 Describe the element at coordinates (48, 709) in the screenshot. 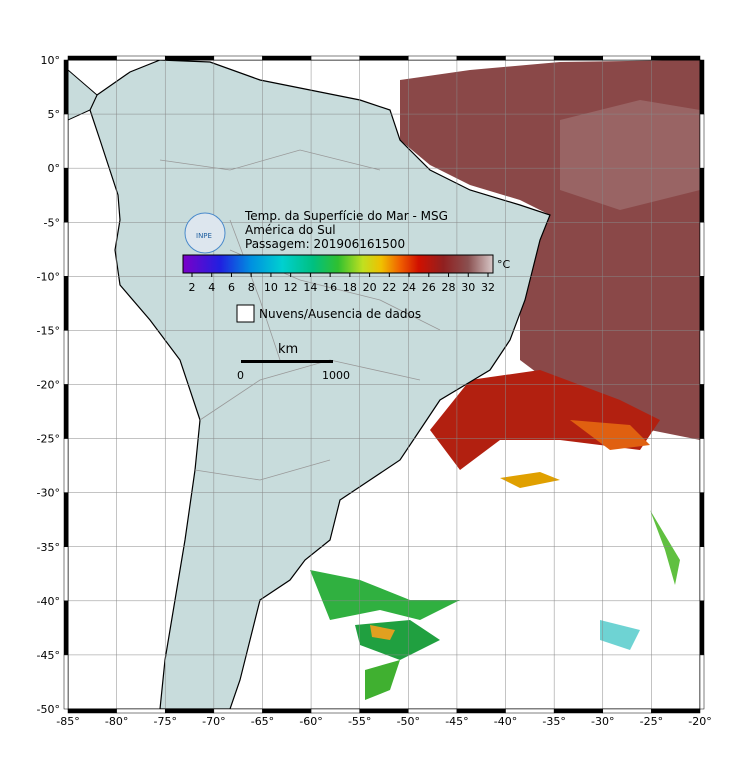

I see `lat-label: -50°` at that location.